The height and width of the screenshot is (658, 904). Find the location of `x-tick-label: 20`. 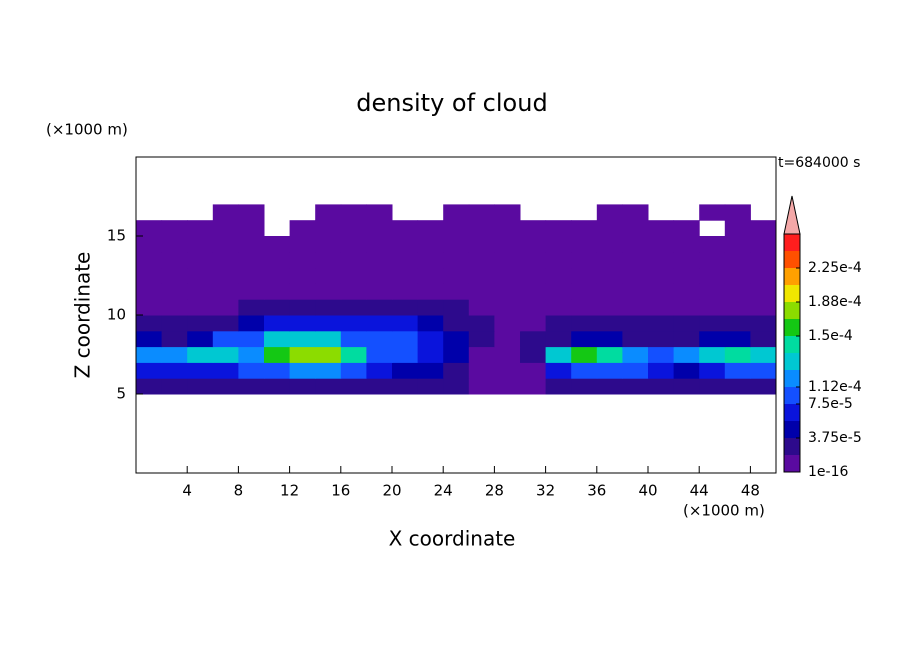

x-tick-label: 20 is located at coordinates (391, 491).